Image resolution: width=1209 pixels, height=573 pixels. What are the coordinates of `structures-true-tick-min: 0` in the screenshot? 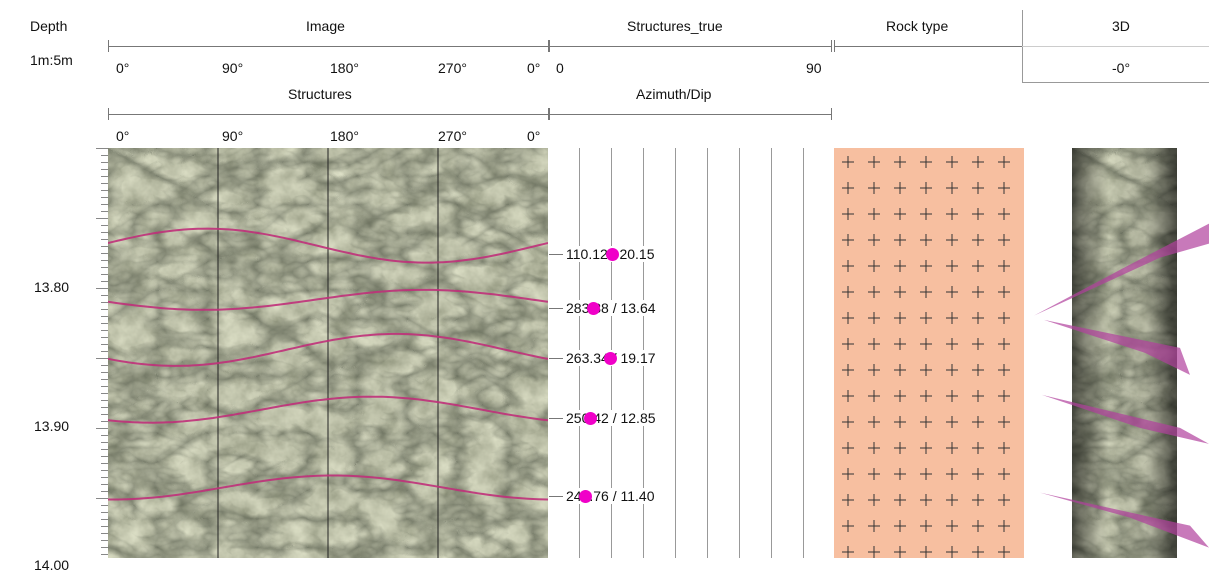 It's located at (560, 68).